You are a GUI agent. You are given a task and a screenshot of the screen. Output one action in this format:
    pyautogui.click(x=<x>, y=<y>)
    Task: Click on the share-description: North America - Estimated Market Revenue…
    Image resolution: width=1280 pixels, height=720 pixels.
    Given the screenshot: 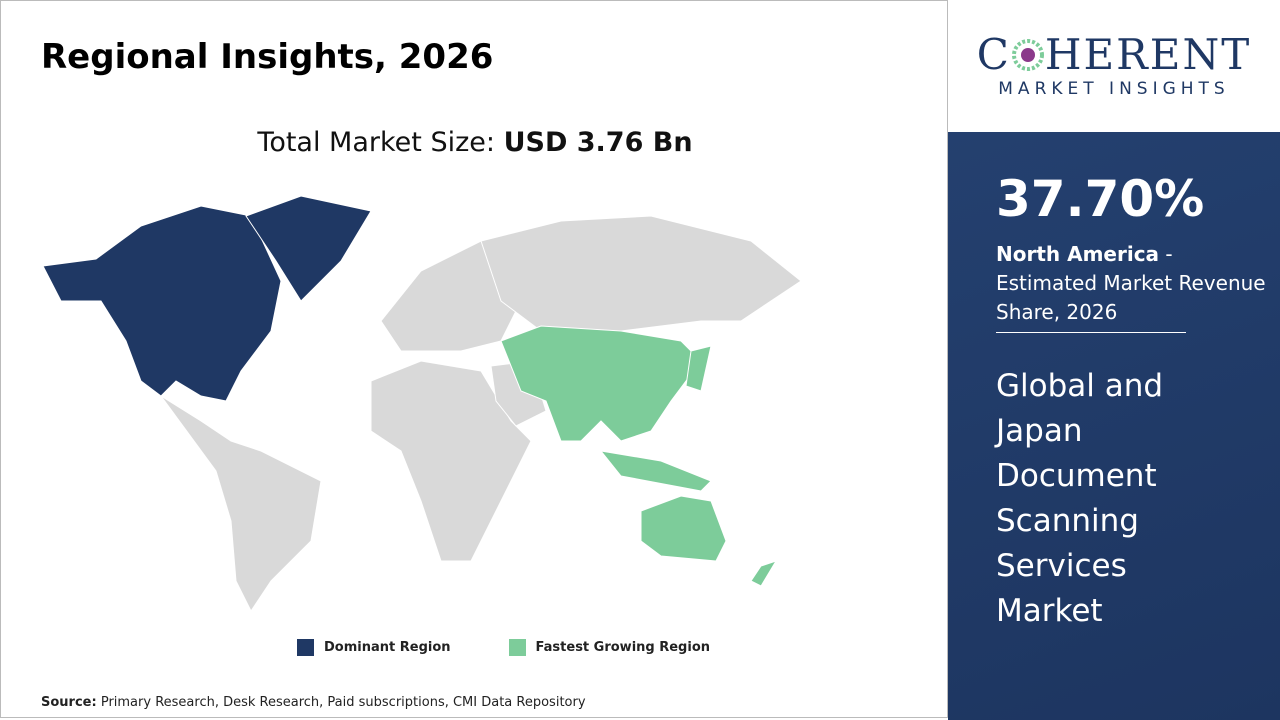 What is the action you would take?
    pyautogui.click(x=1131, y=283)
    